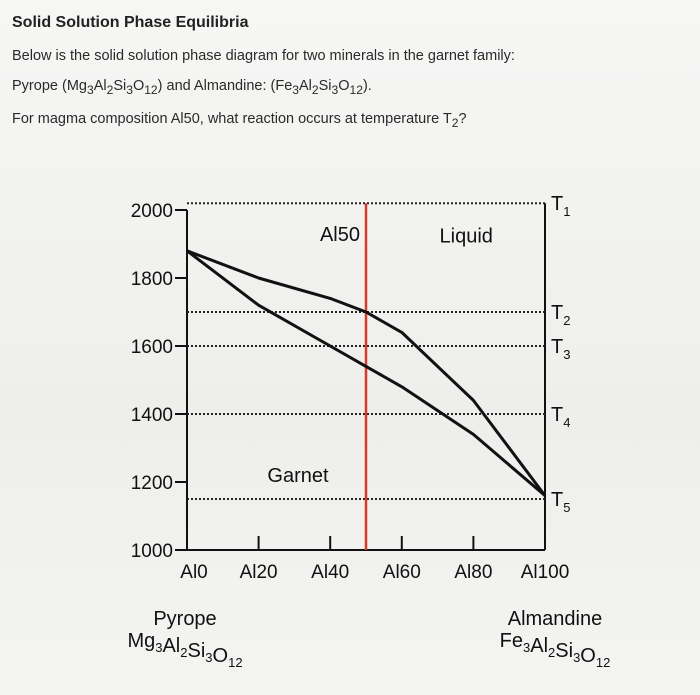 Image resolution: width=700 pixels, height=695 pixels. Describe the element at coordinates (555, 619) in the screenshot. I see `almandine-name: Almandine` at that location.